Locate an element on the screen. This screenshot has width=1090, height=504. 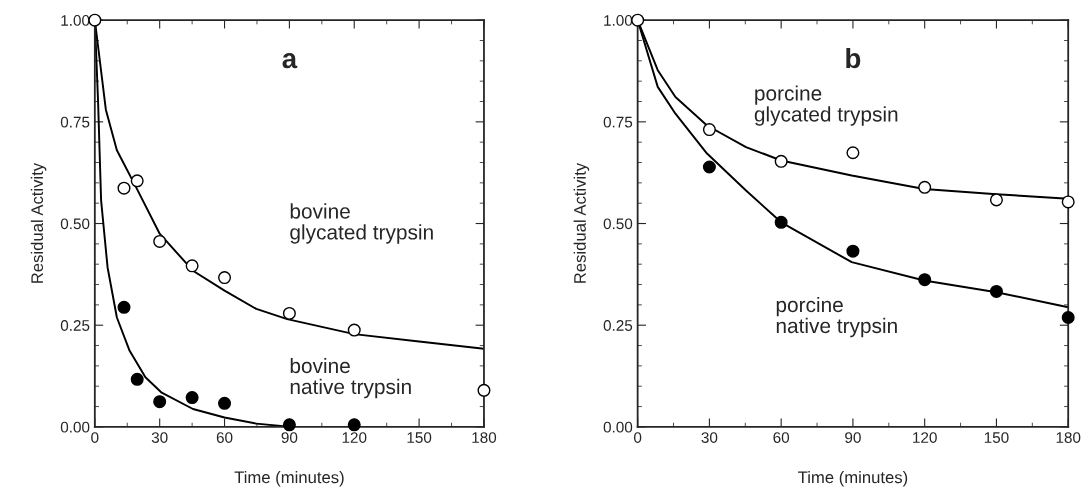
text: b is located at coordinates (853, 58).